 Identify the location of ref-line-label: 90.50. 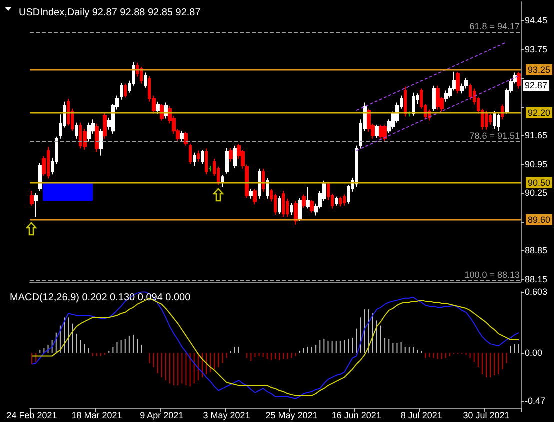
(539, 183).